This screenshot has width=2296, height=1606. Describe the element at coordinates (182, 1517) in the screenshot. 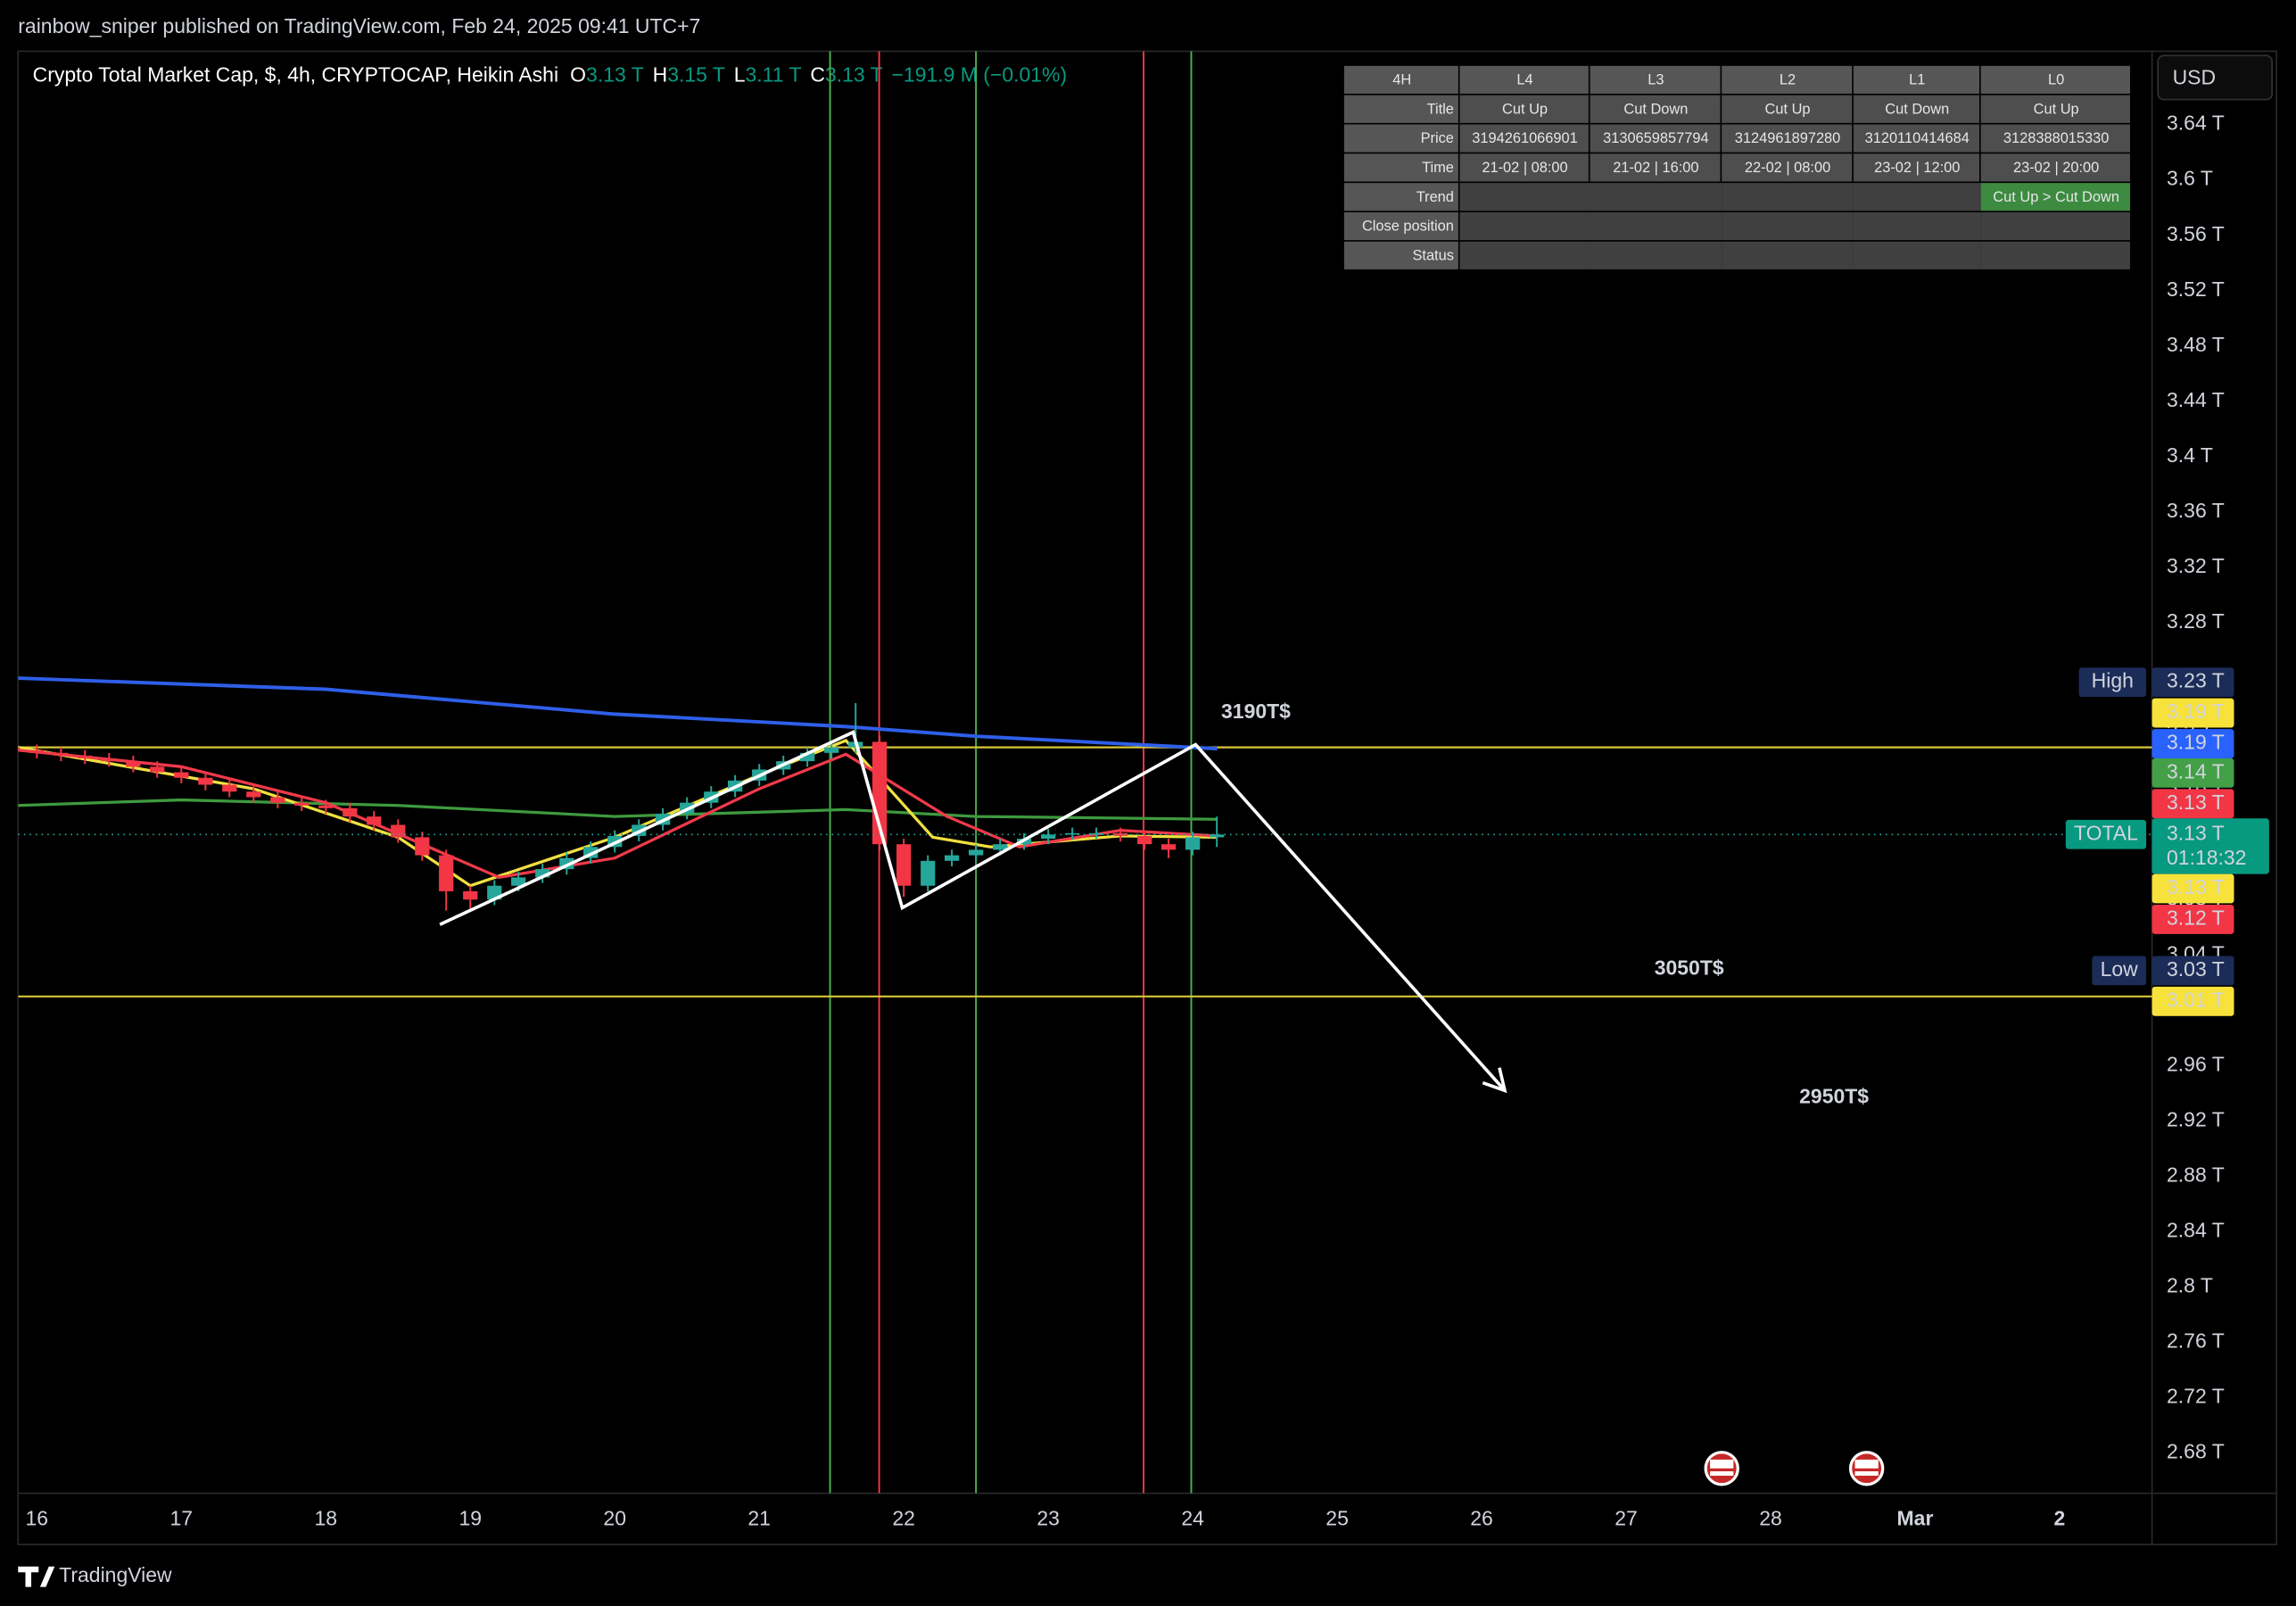

I see `x-tick-label: 17` at that location.